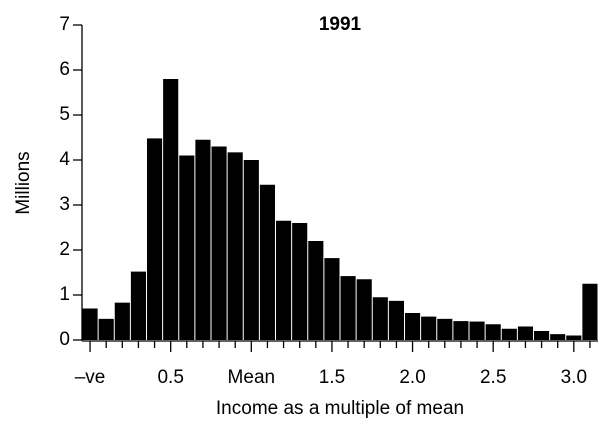  Describe the element at coordinates (64, 24) in the screenshot. I see `y-tick-label: 7` at that location.